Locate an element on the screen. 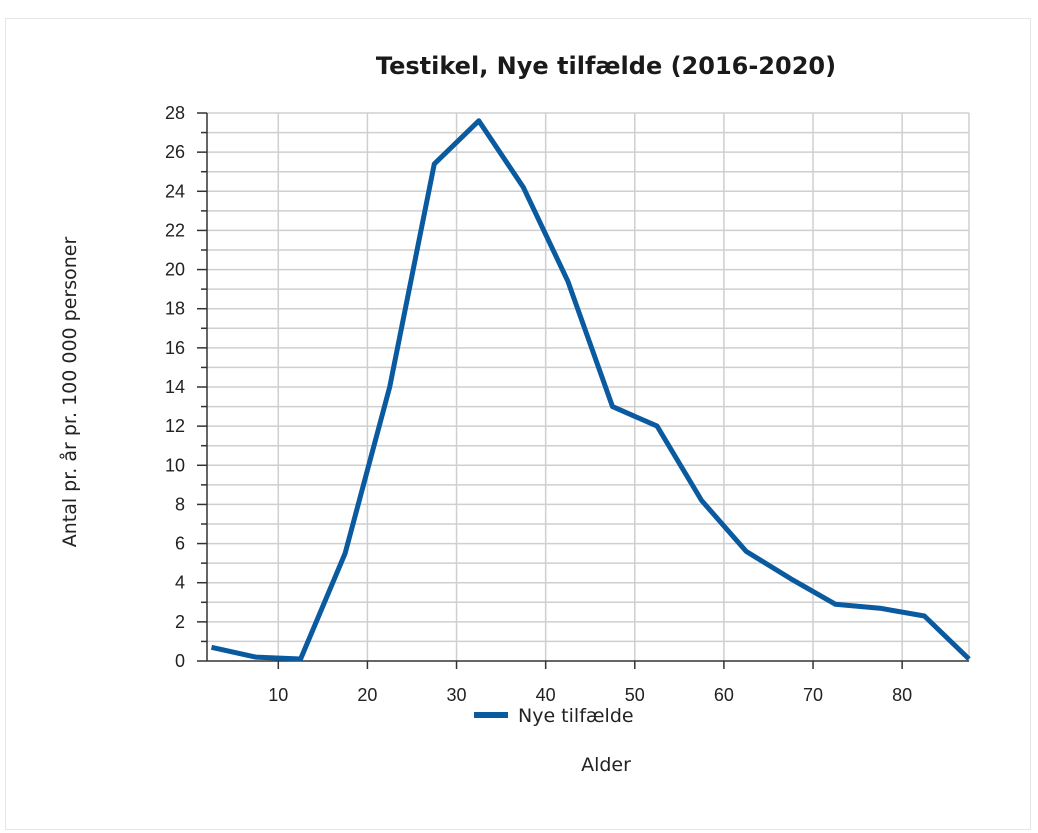  y-tick-label: 12 is located at coordinates (175, 426).